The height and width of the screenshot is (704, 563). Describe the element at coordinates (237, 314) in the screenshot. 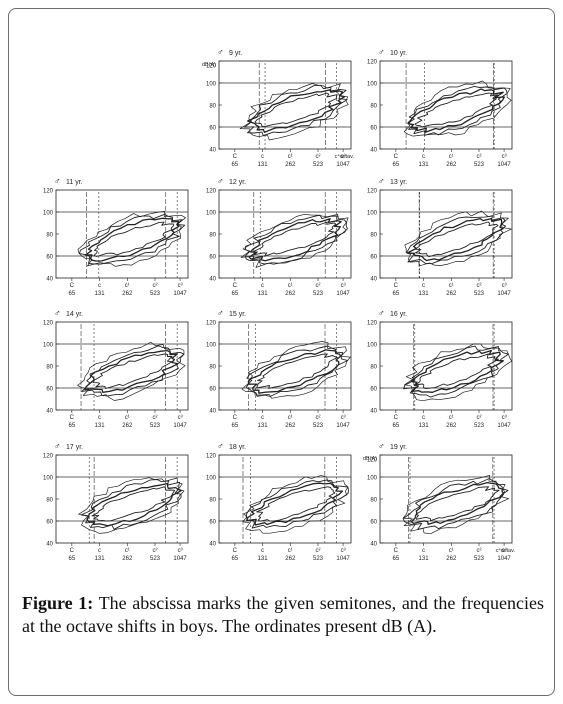

I see `panel-age-label: 15 yr.` at that location.